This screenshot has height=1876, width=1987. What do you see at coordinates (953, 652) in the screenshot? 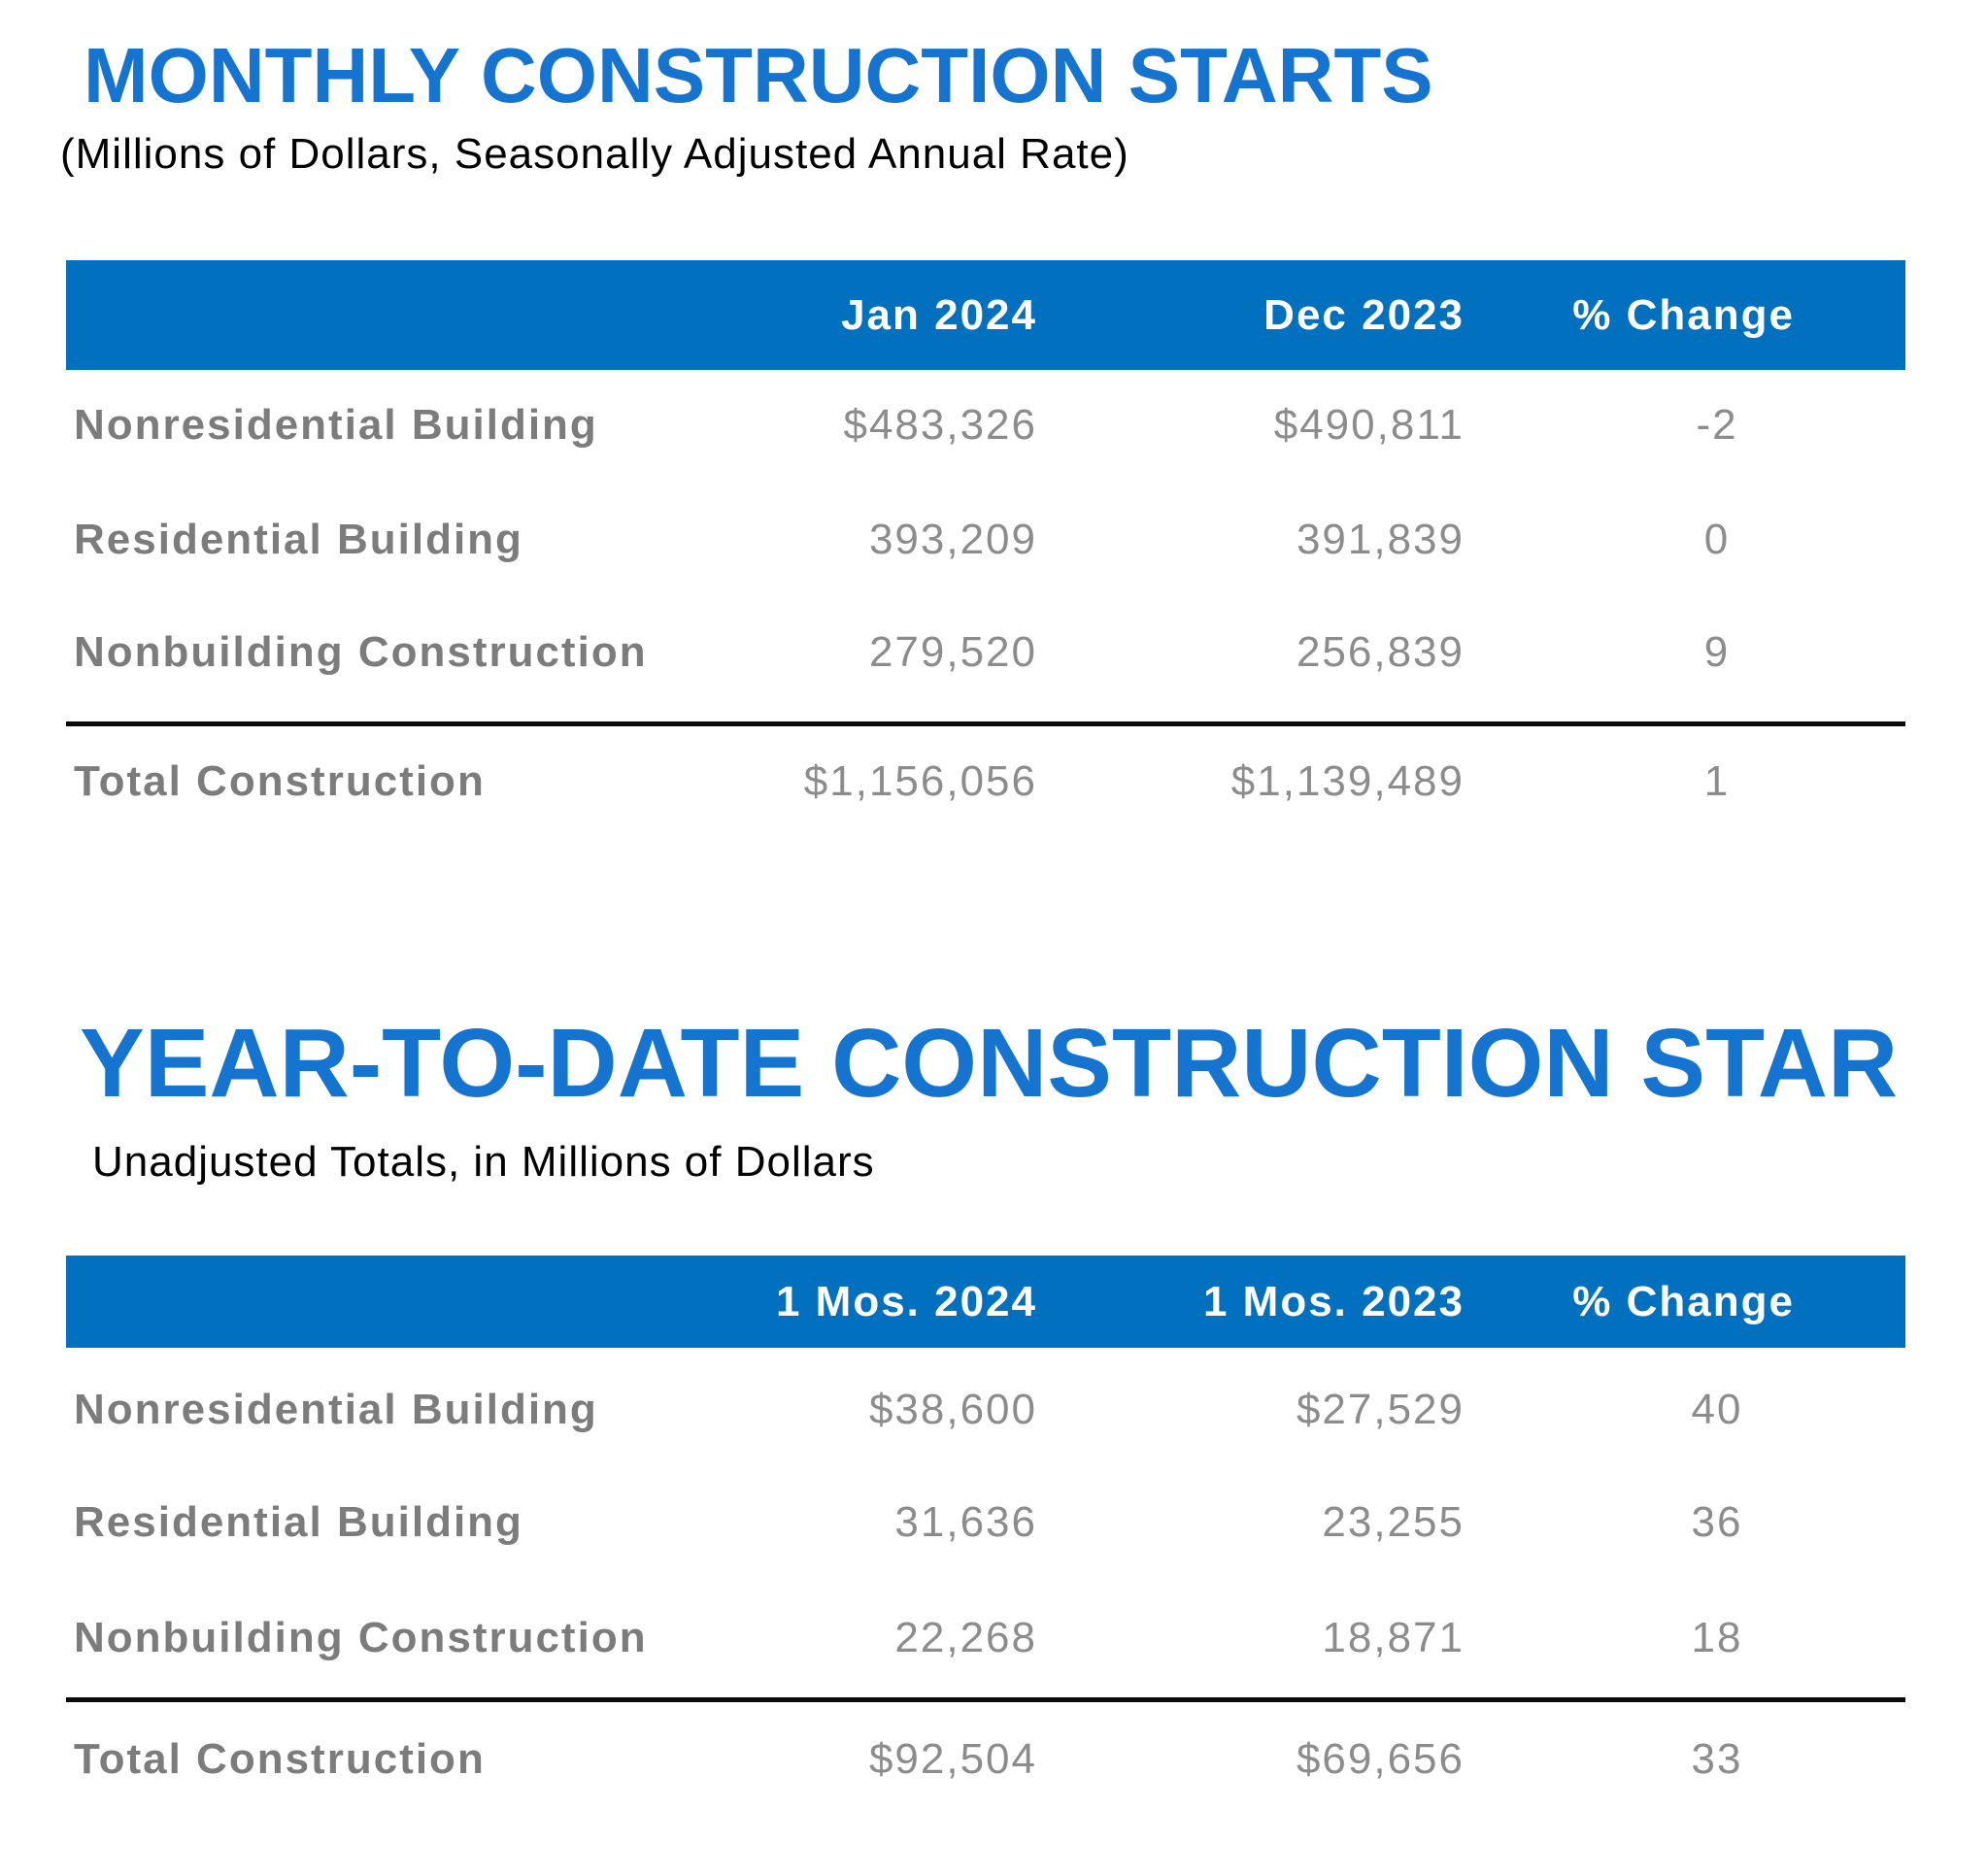
I see `row-current-value: 279,520` at bounding box center [953, 652].